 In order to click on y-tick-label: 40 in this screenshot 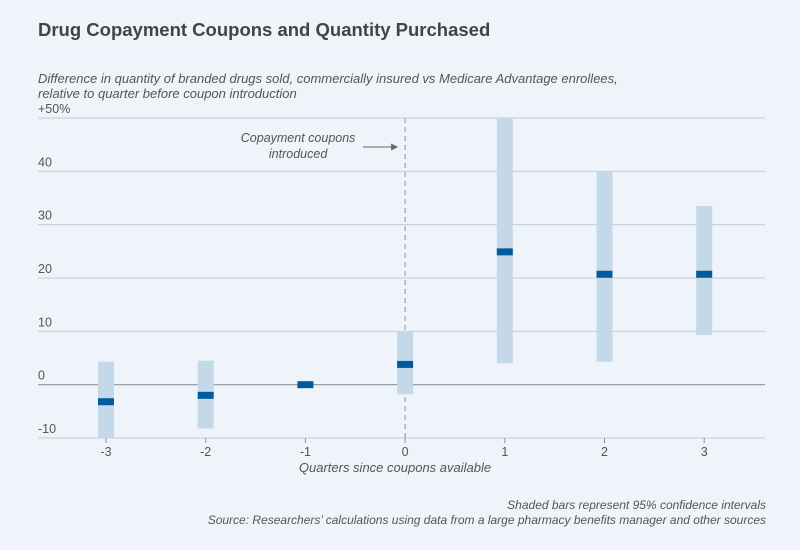, I will do `click(45, 162)`.